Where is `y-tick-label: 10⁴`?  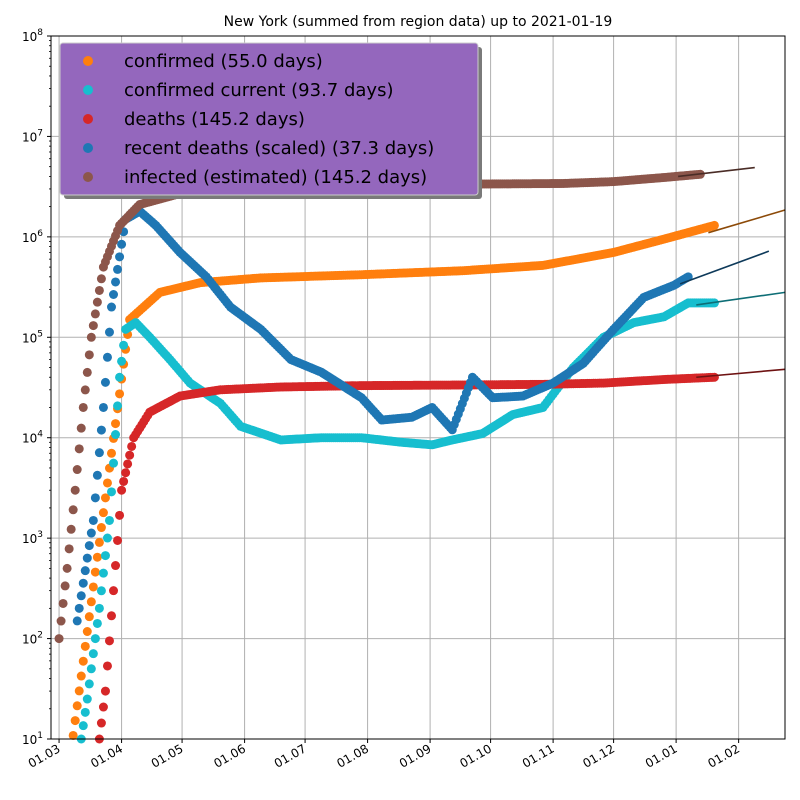 y-tick-label: 10⁴ is located at coordinates (32, 438).